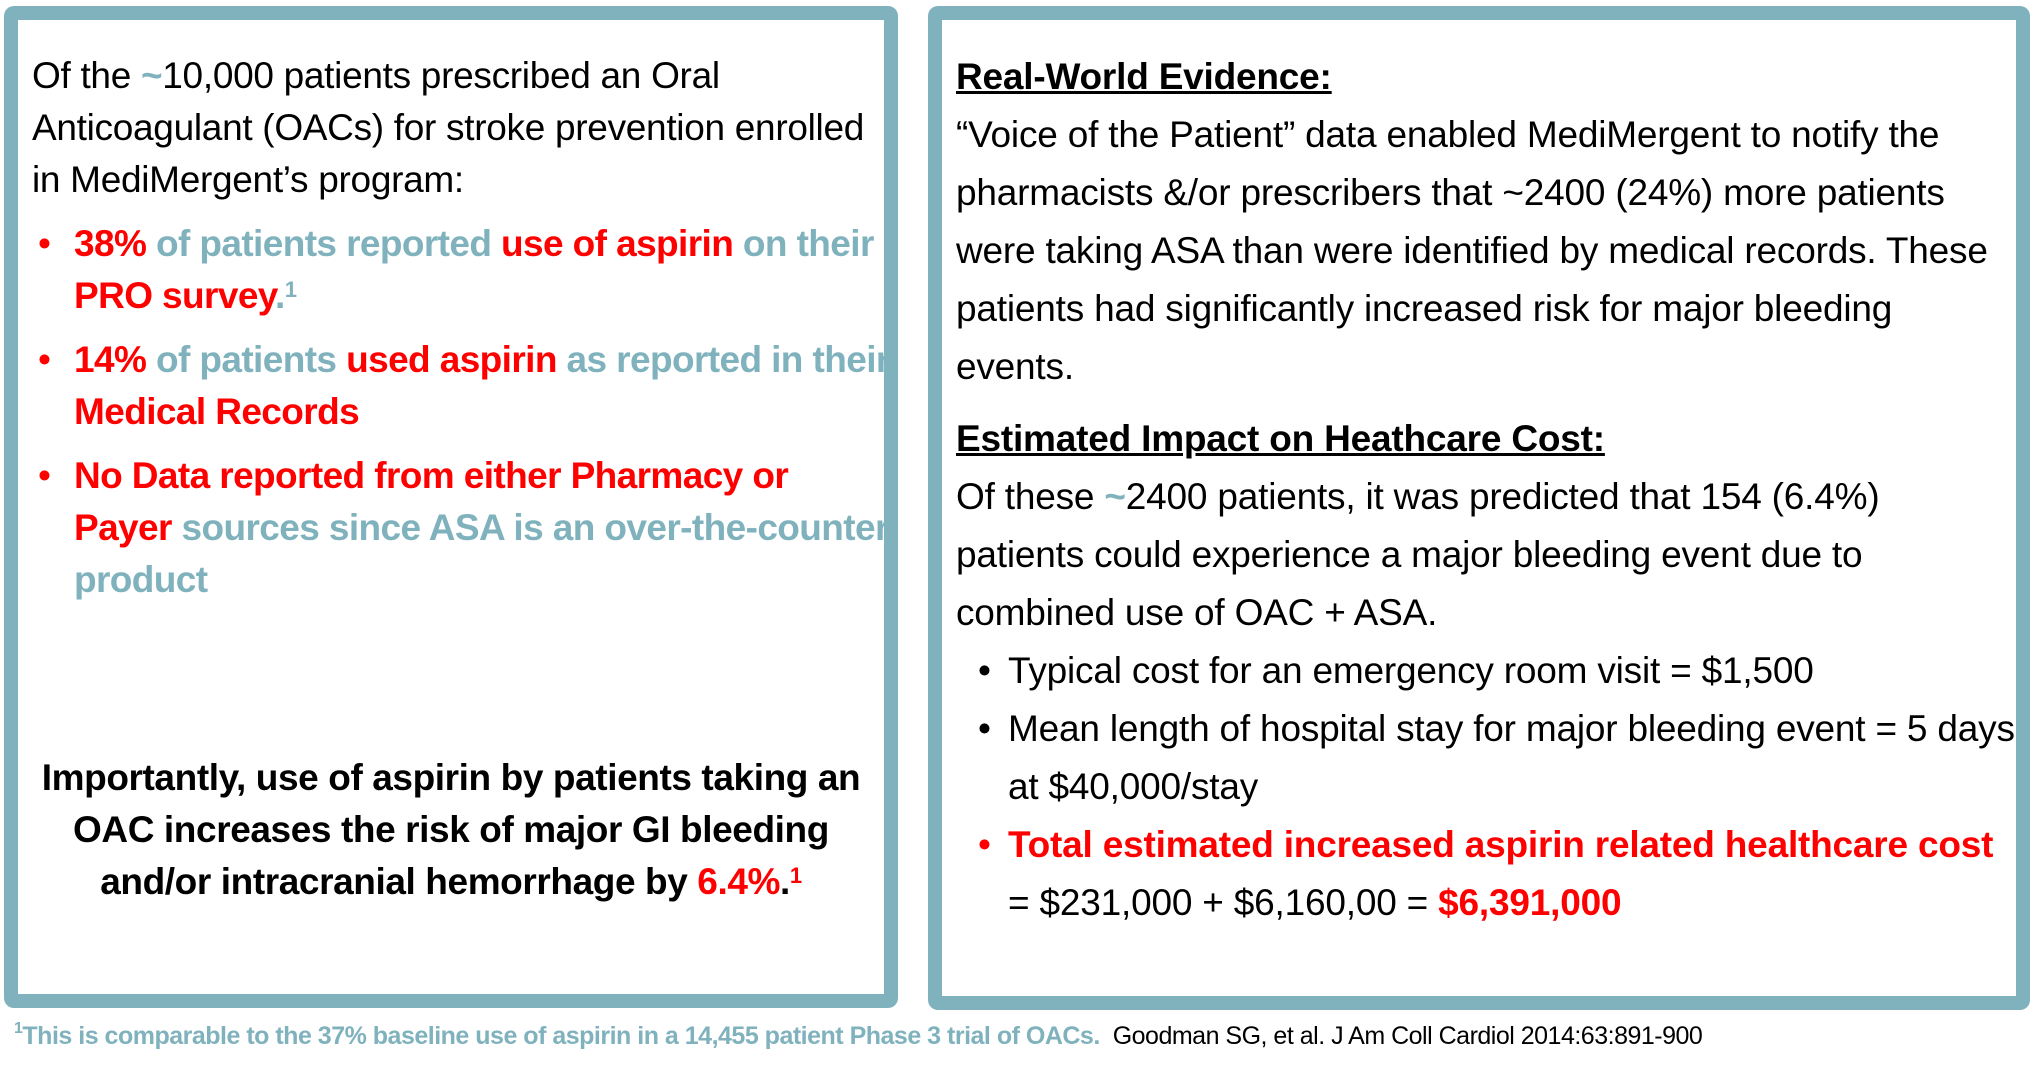  Describe the element at coordinates (86, 75) in the screenshot. I see `intro-part: Of the` at that location.